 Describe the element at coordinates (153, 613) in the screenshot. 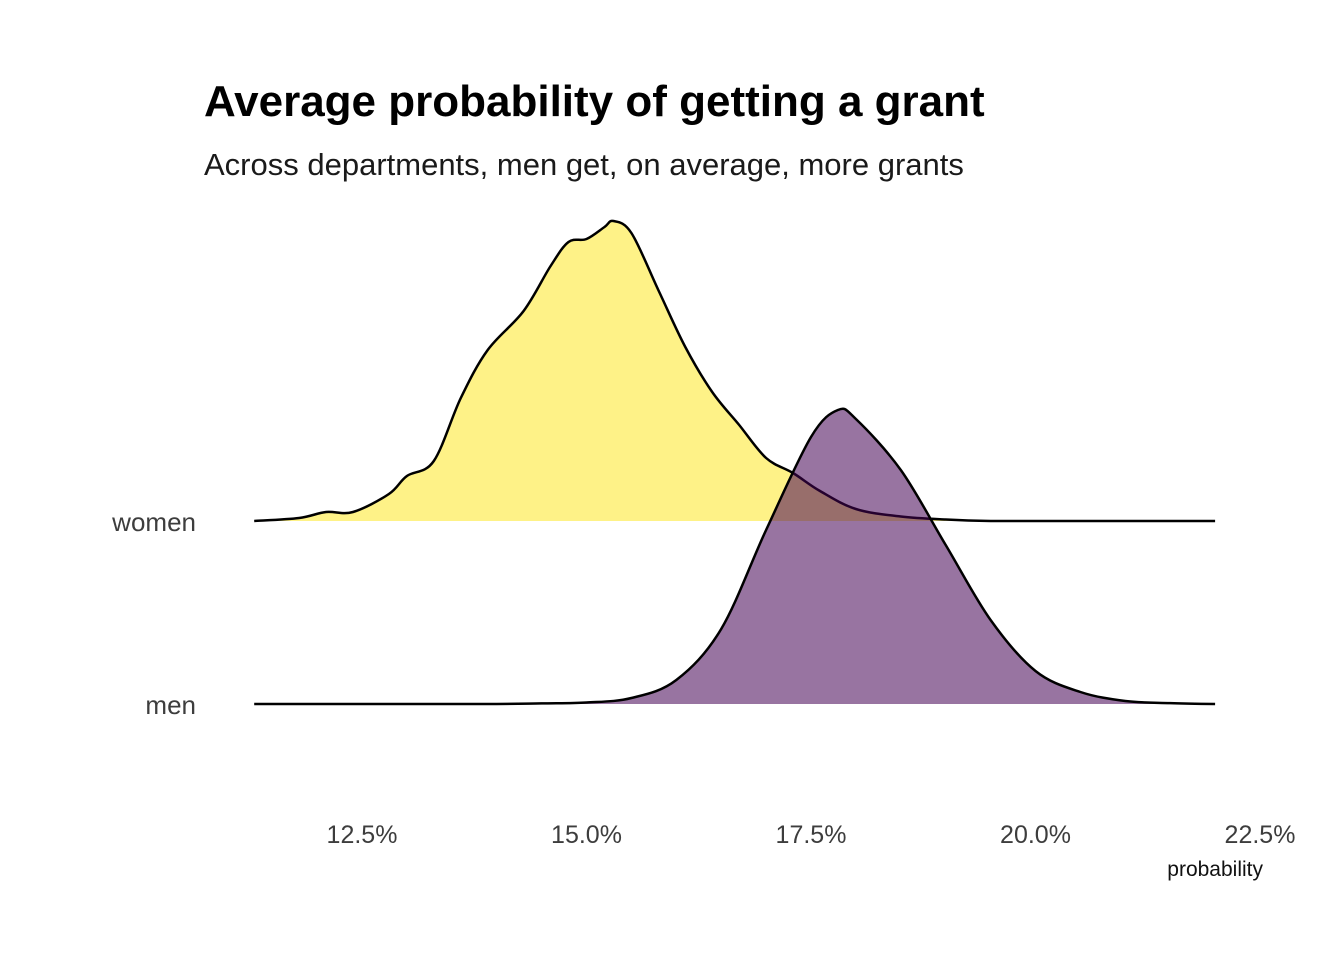

I see `y-axis-labels: women men` at that location.